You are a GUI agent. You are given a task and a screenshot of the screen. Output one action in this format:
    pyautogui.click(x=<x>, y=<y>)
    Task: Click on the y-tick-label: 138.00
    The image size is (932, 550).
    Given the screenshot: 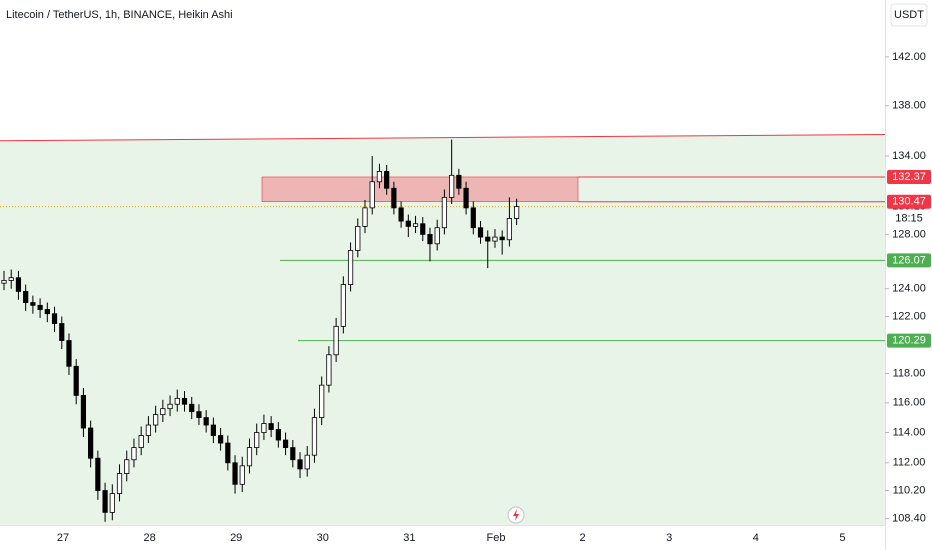 What is the action you would take?
    pyautogui.click(x=909, y=106)
    